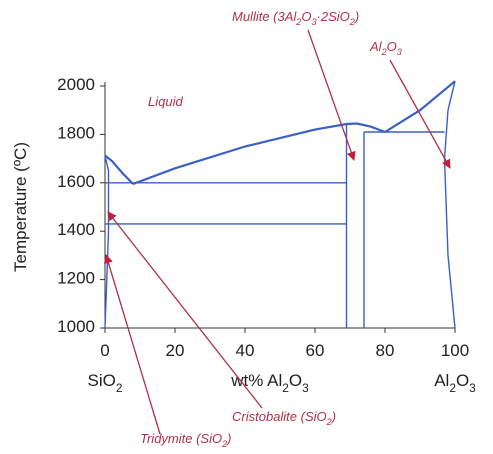  I want to click on annotation: Mullite (3Al2O3·2SiO2), so click(295, 18).